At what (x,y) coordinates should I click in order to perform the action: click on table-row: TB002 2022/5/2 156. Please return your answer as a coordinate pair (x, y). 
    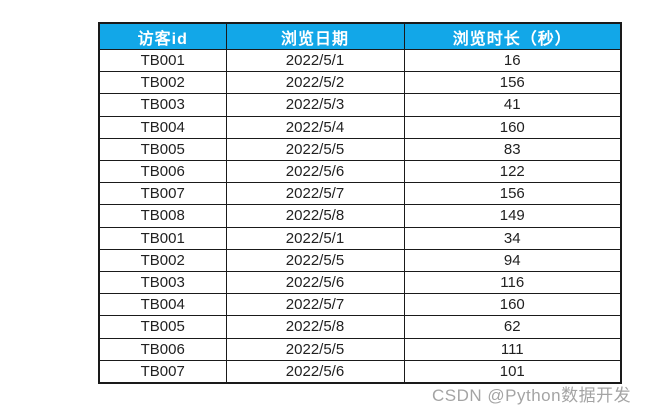
    Looking at the image, I should click on (360, 83).